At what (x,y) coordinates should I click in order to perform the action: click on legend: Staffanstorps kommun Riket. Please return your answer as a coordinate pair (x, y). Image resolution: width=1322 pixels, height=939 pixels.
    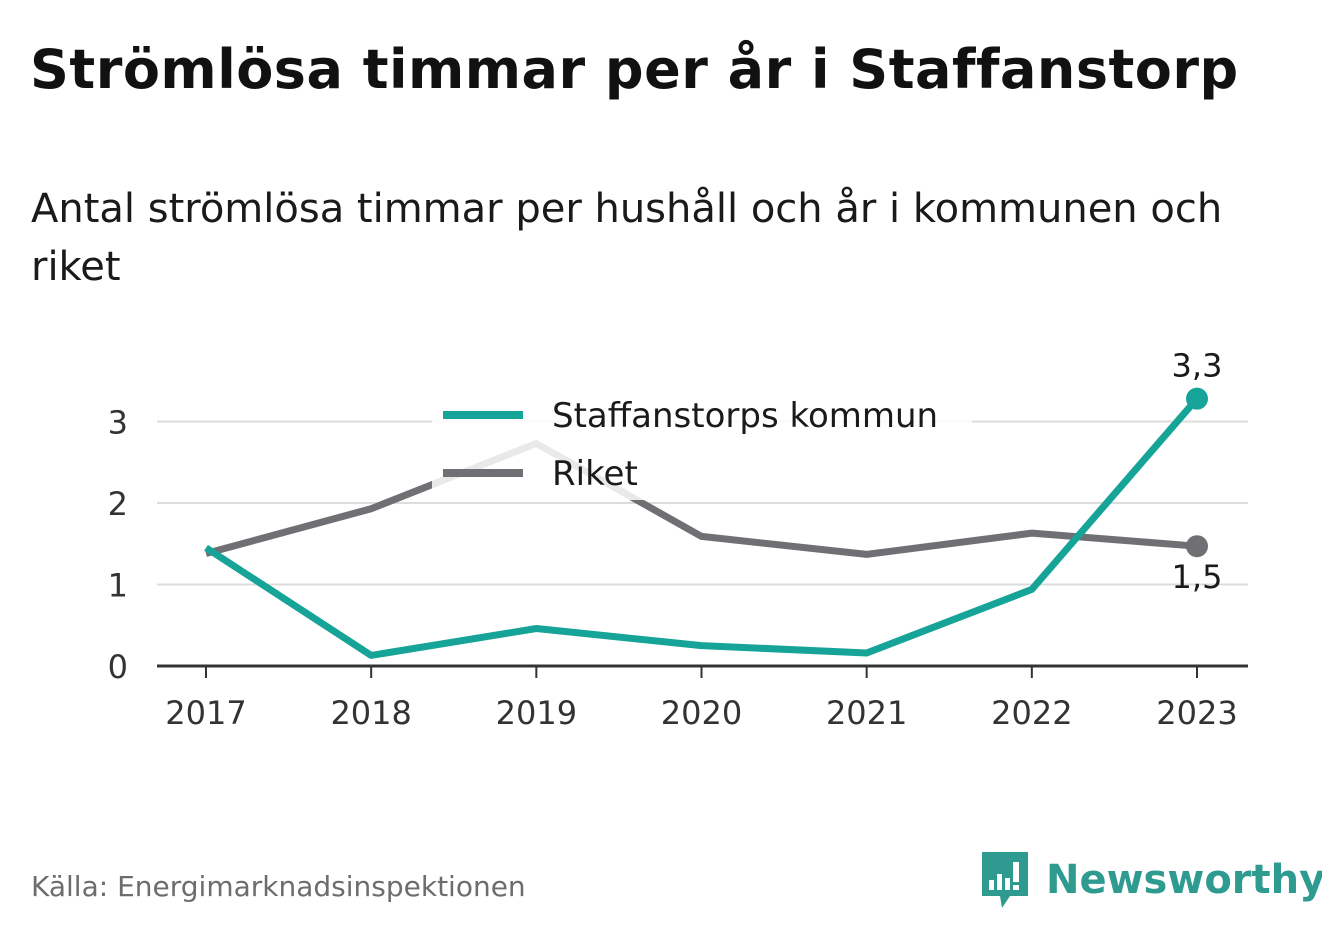
    Looking at the image, I should click on (702, 444).